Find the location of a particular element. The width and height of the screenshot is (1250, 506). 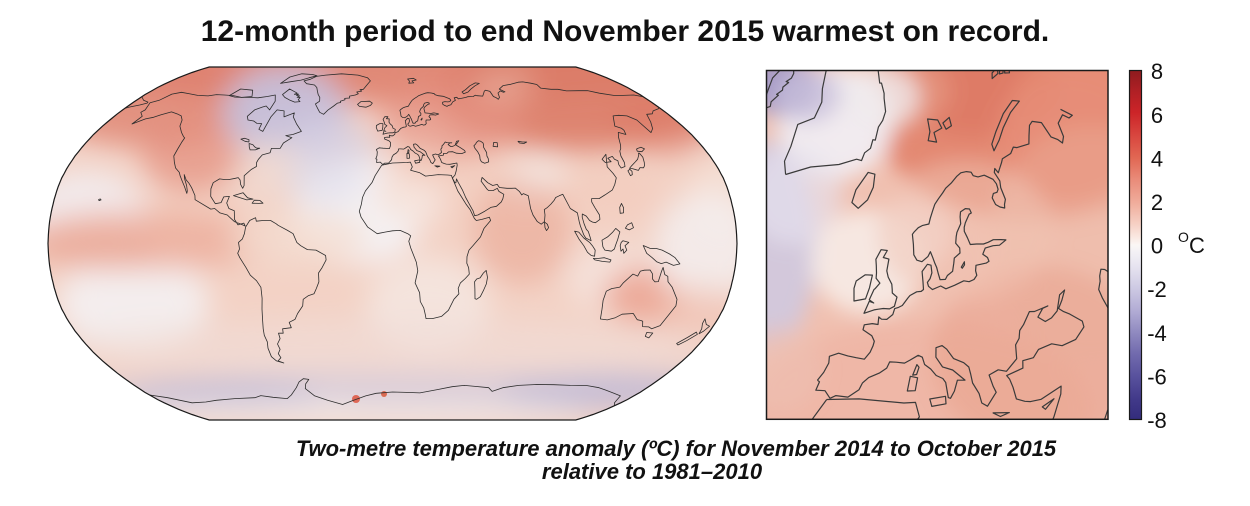

svg-text: O is located at coordinates (1183, 237).